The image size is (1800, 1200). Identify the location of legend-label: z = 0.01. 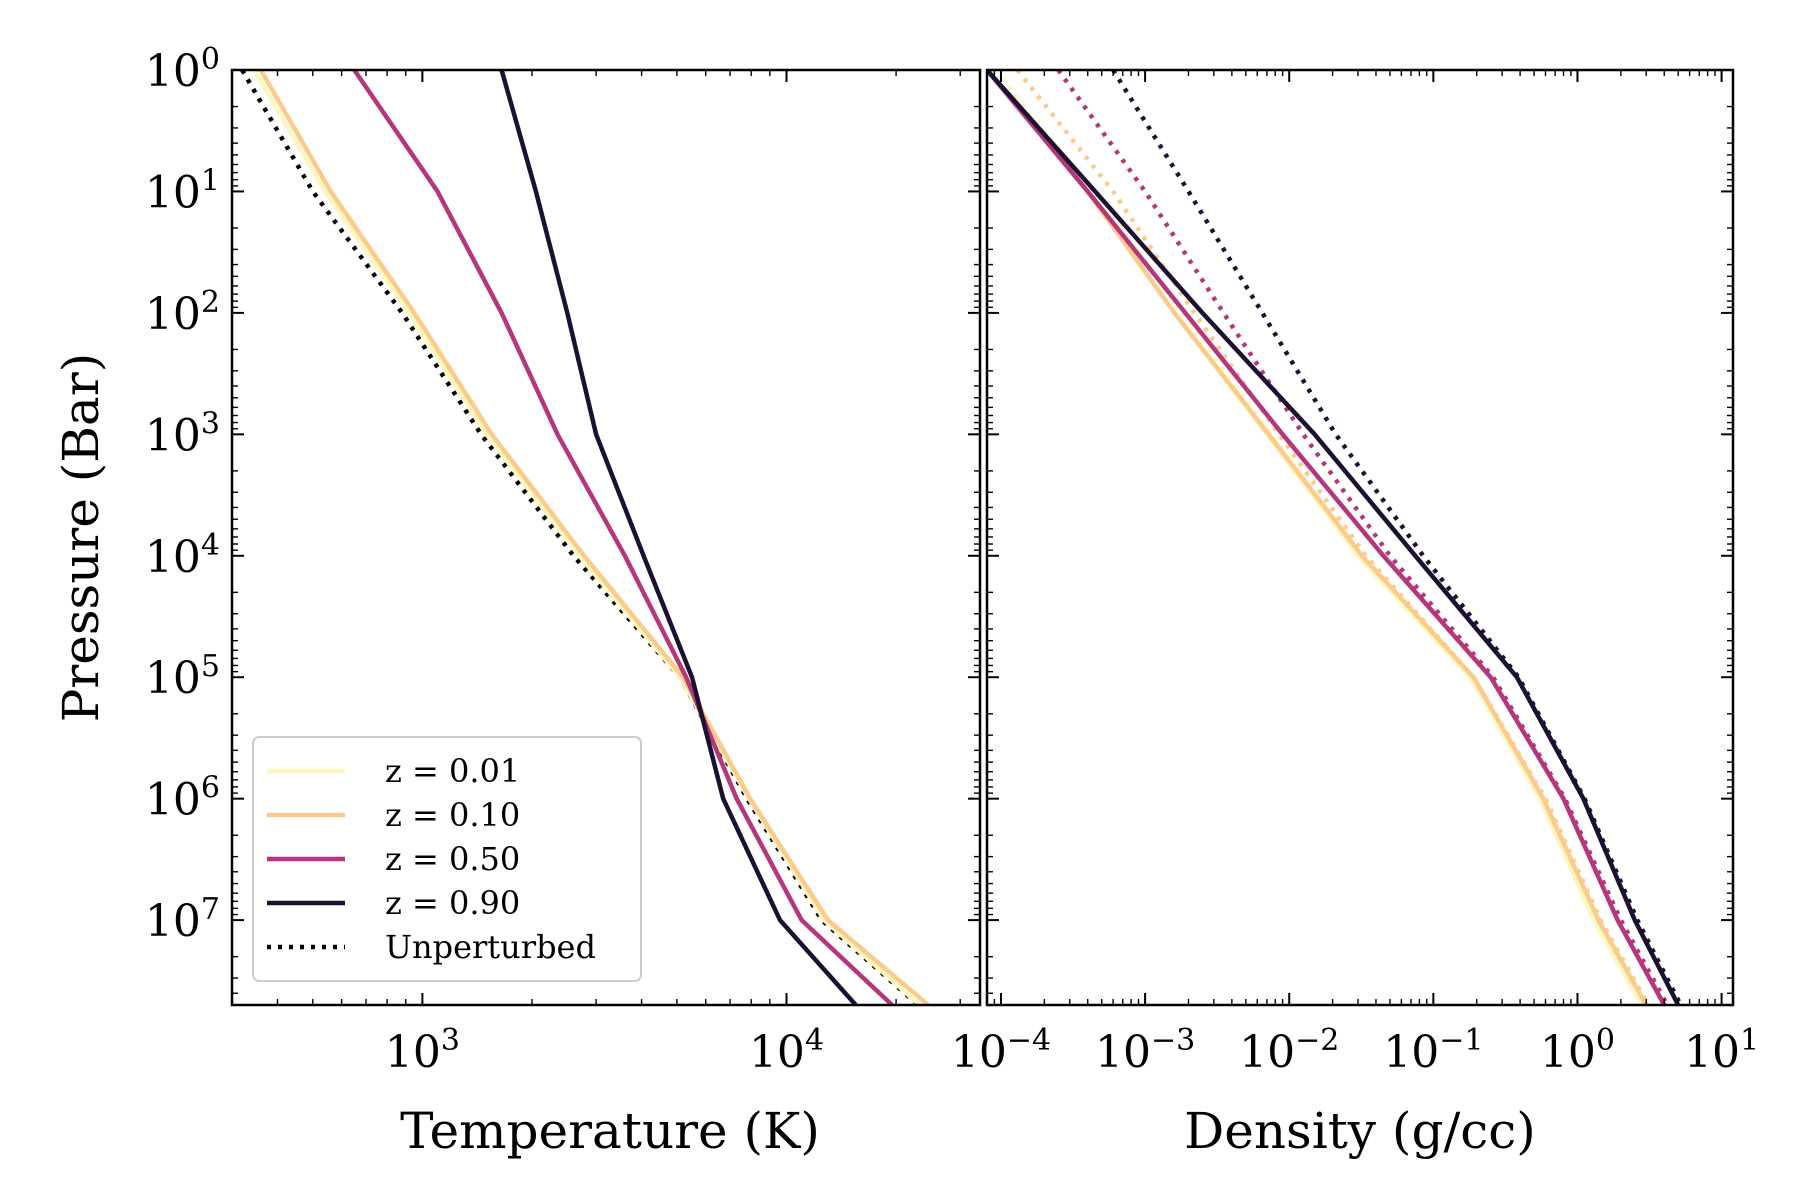
(452, 771).